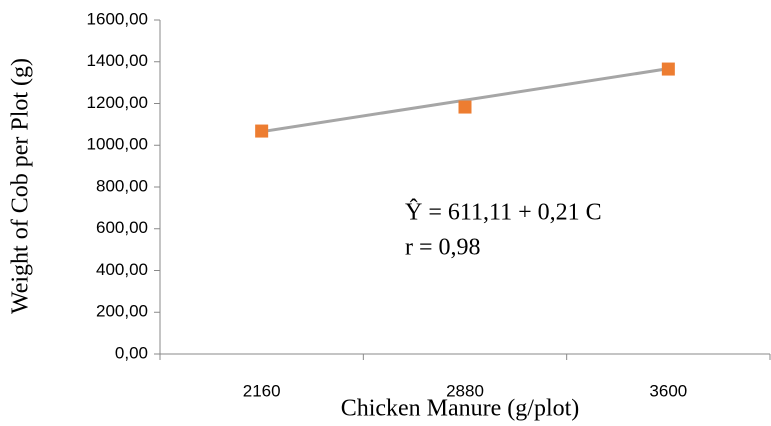 The height and width of the screenshot is (426, 771). Describe the element at coordinates (443, 248) in the screenshot. I see `annotation: r = 0,98` at that location.